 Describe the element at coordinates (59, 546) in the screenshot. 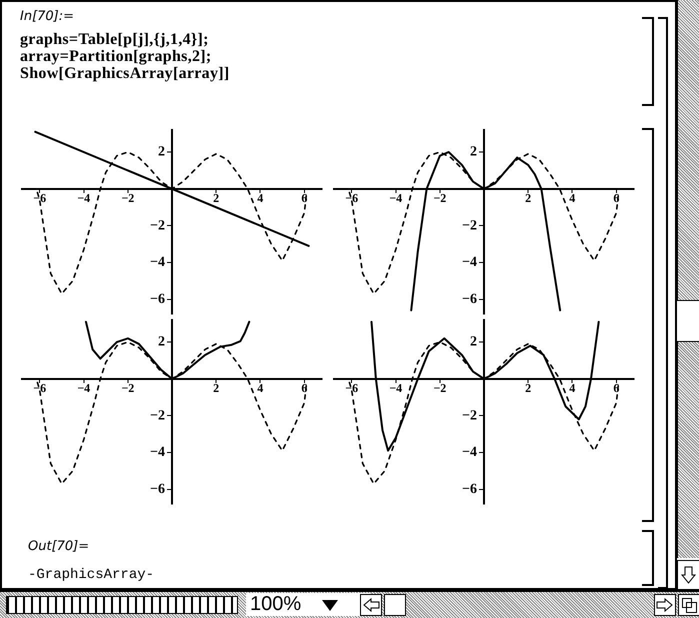

I see `text: Out[70]=` at that location.